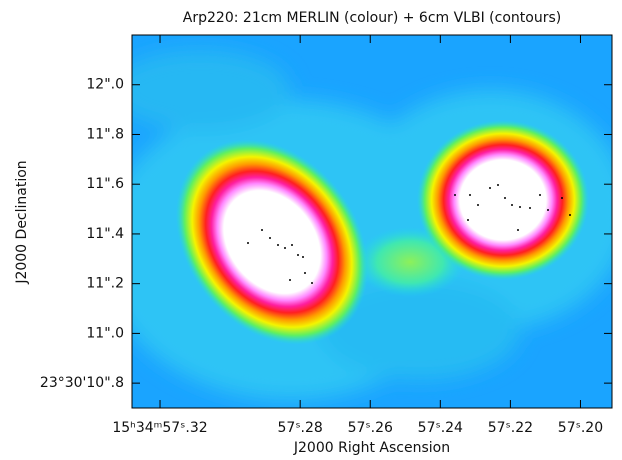  Describe the element at coordinates (105, 134) in the screenshot. I see `y-tick-label: 11".8` at that location.